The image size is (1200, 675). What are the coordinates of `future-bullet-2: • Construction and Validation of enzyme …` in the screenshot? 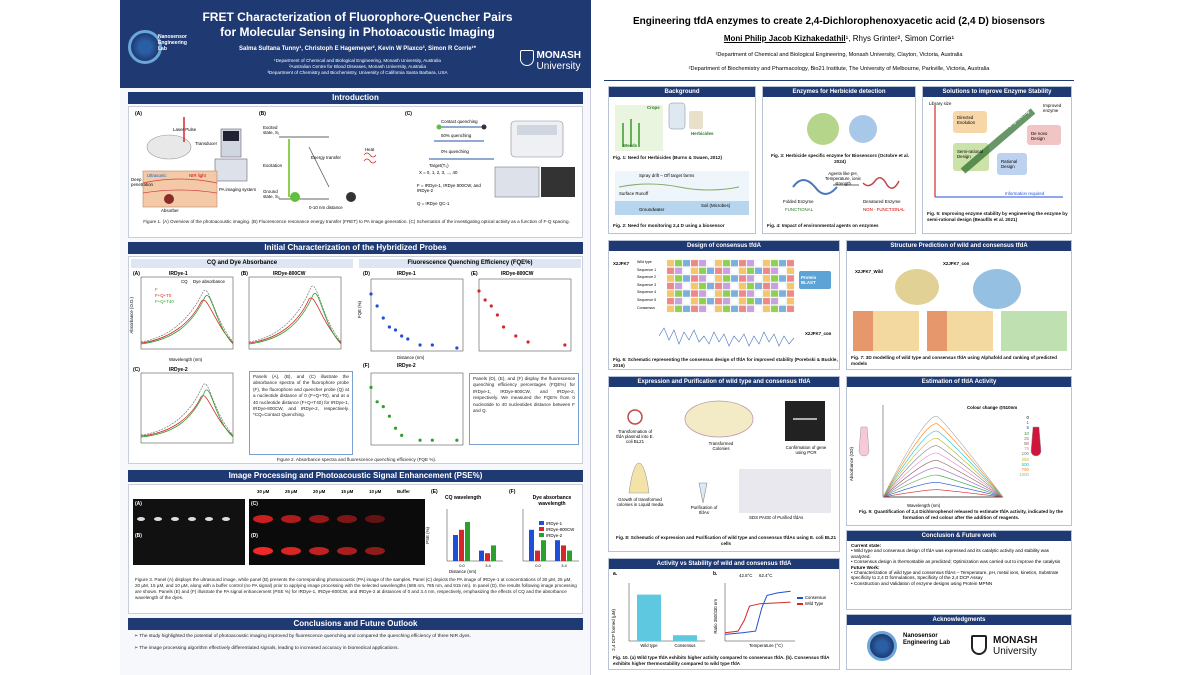 It's located at (922, 583).